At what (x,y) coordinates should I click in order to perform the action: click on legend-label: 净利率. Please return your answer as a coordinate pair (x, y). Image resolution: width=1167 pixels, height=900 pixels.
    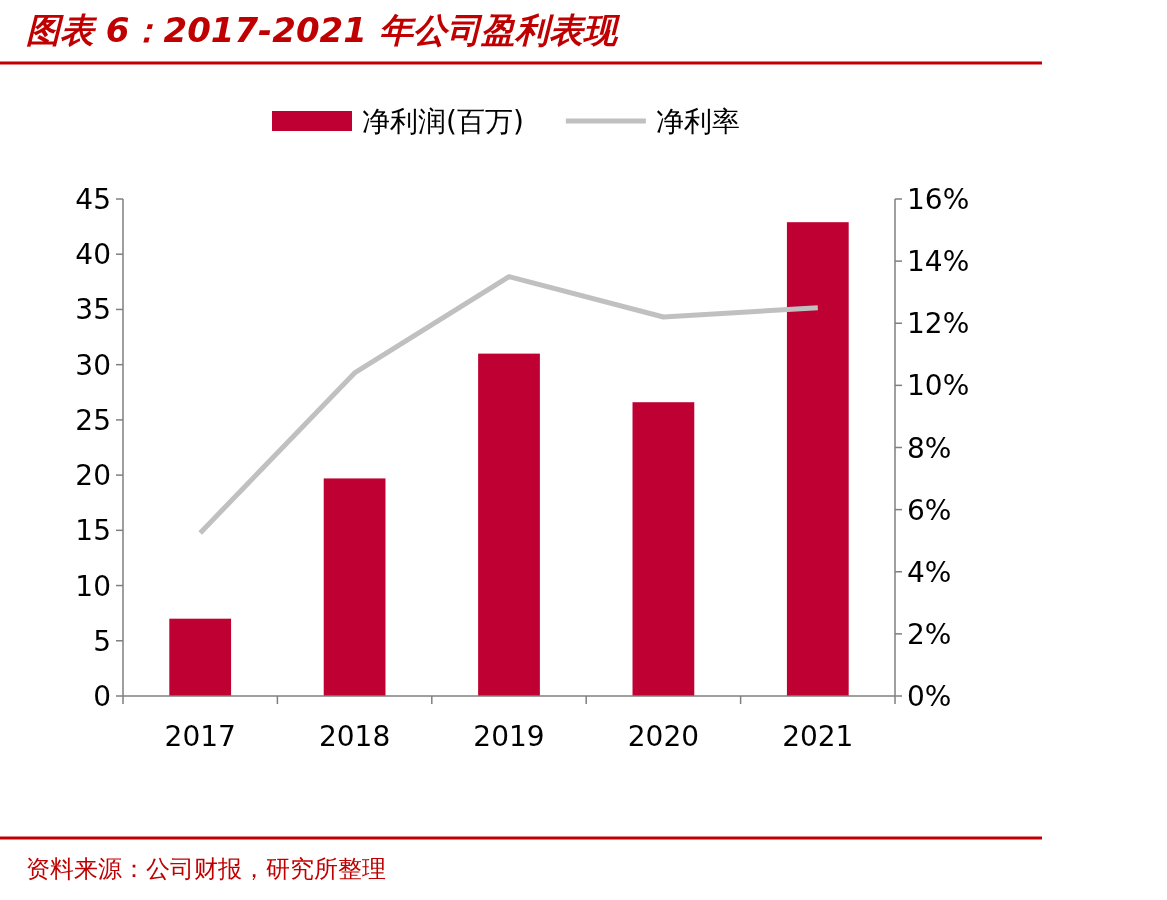
    Looking at the image, I should click on (697, 121).